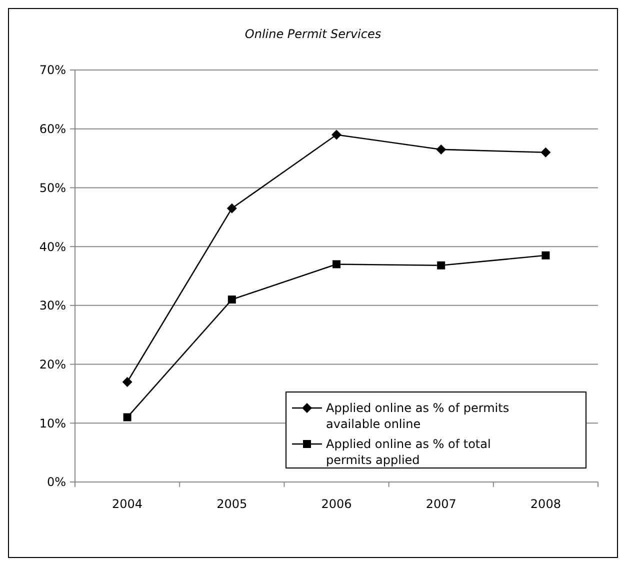  What do you see at coordinates (232, 504) in the screenshot?
I see `x-tick-label: 2005` at bounding box center [232, 504].